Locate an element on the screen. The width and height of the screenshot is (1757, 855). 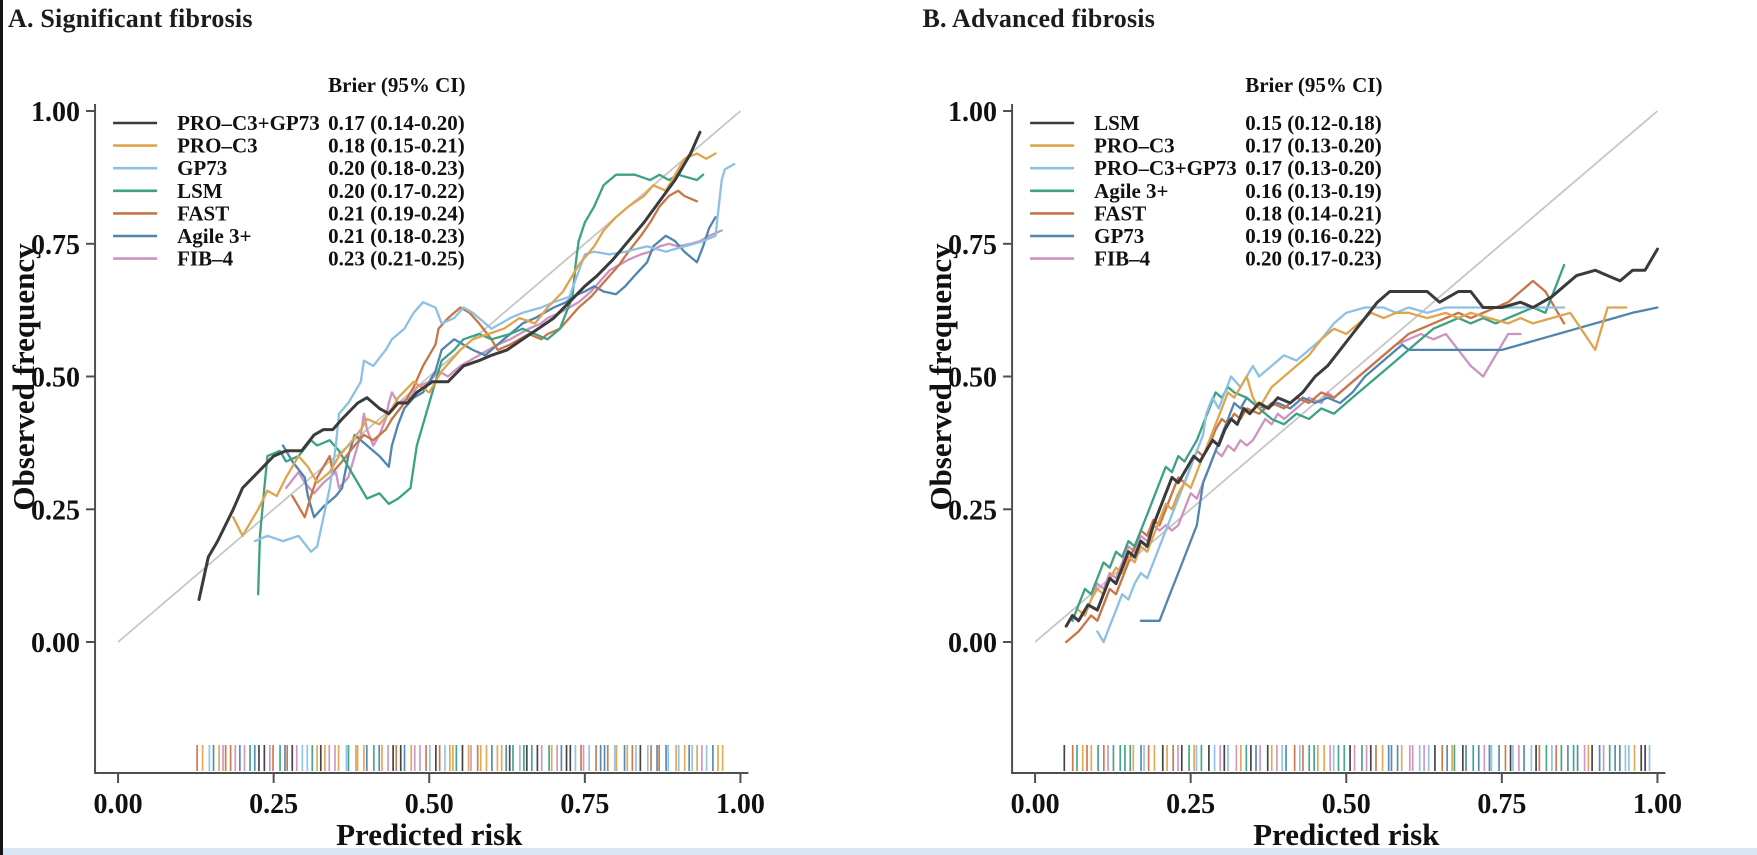
legend-item-lsm: LSM 0.20 (0.17-0.22) is located at coordinates (289, 191).